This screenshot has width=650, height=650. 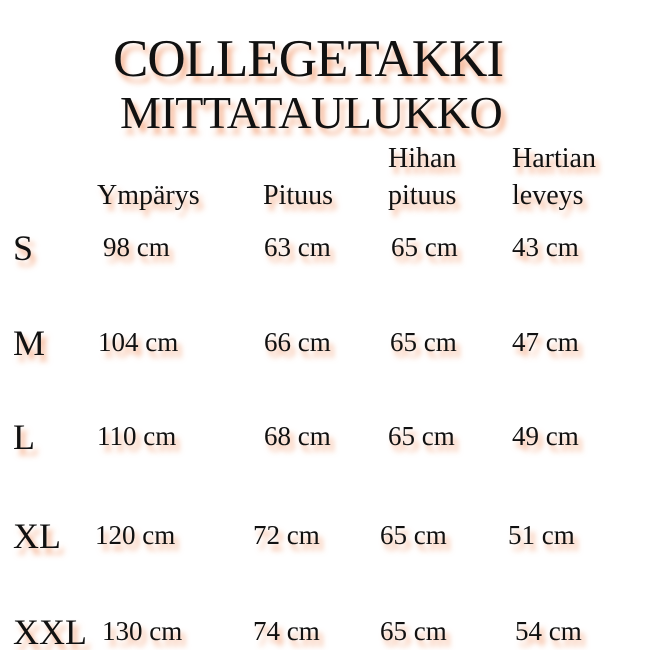 What do you see at coordinates (50, 631) in the screenshot?
I see `size-label: XXL` at bounding box center [50, 631].